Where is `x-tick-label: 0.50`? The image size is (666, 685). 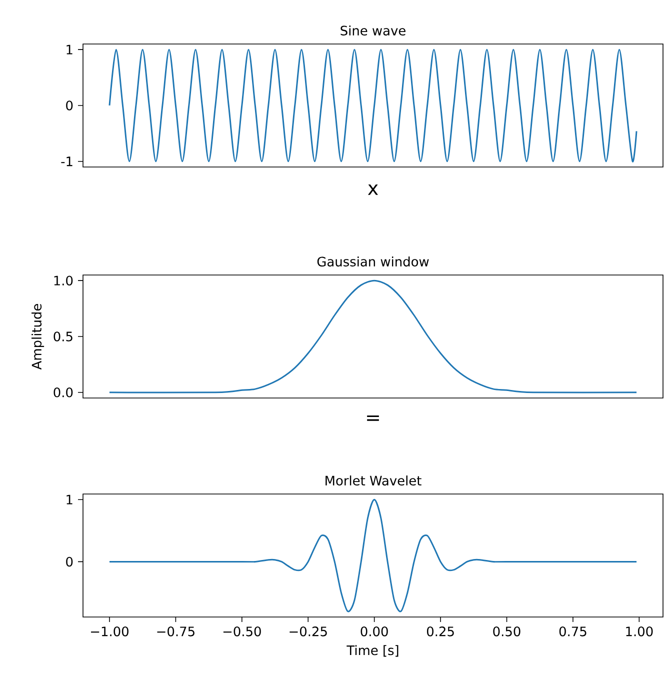
x-tick-label: 0.50 is located at coordinates (506, 631).